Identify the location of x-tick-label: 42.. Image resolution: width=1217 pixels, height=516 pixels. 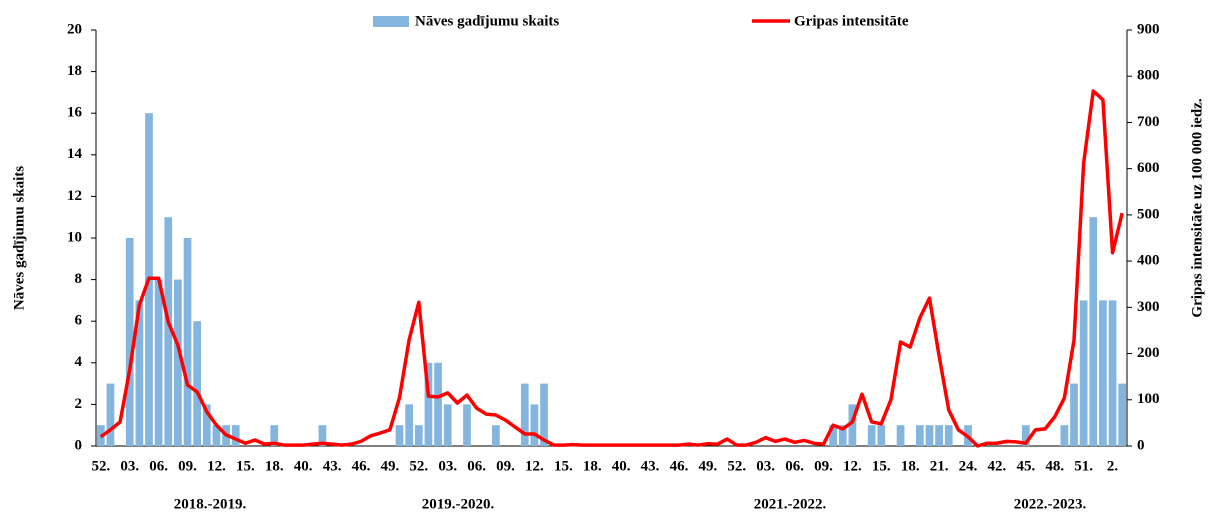
(997, 466).